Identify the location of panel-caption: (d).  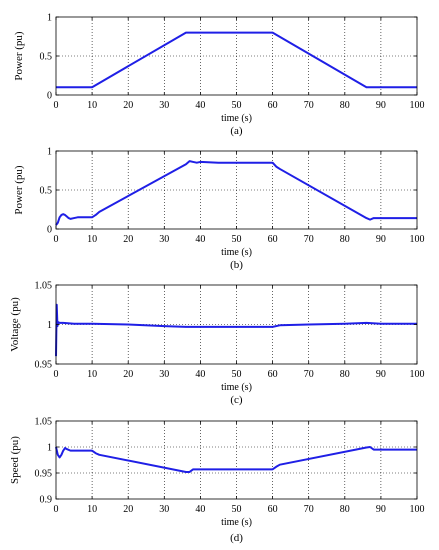
(236, 538).